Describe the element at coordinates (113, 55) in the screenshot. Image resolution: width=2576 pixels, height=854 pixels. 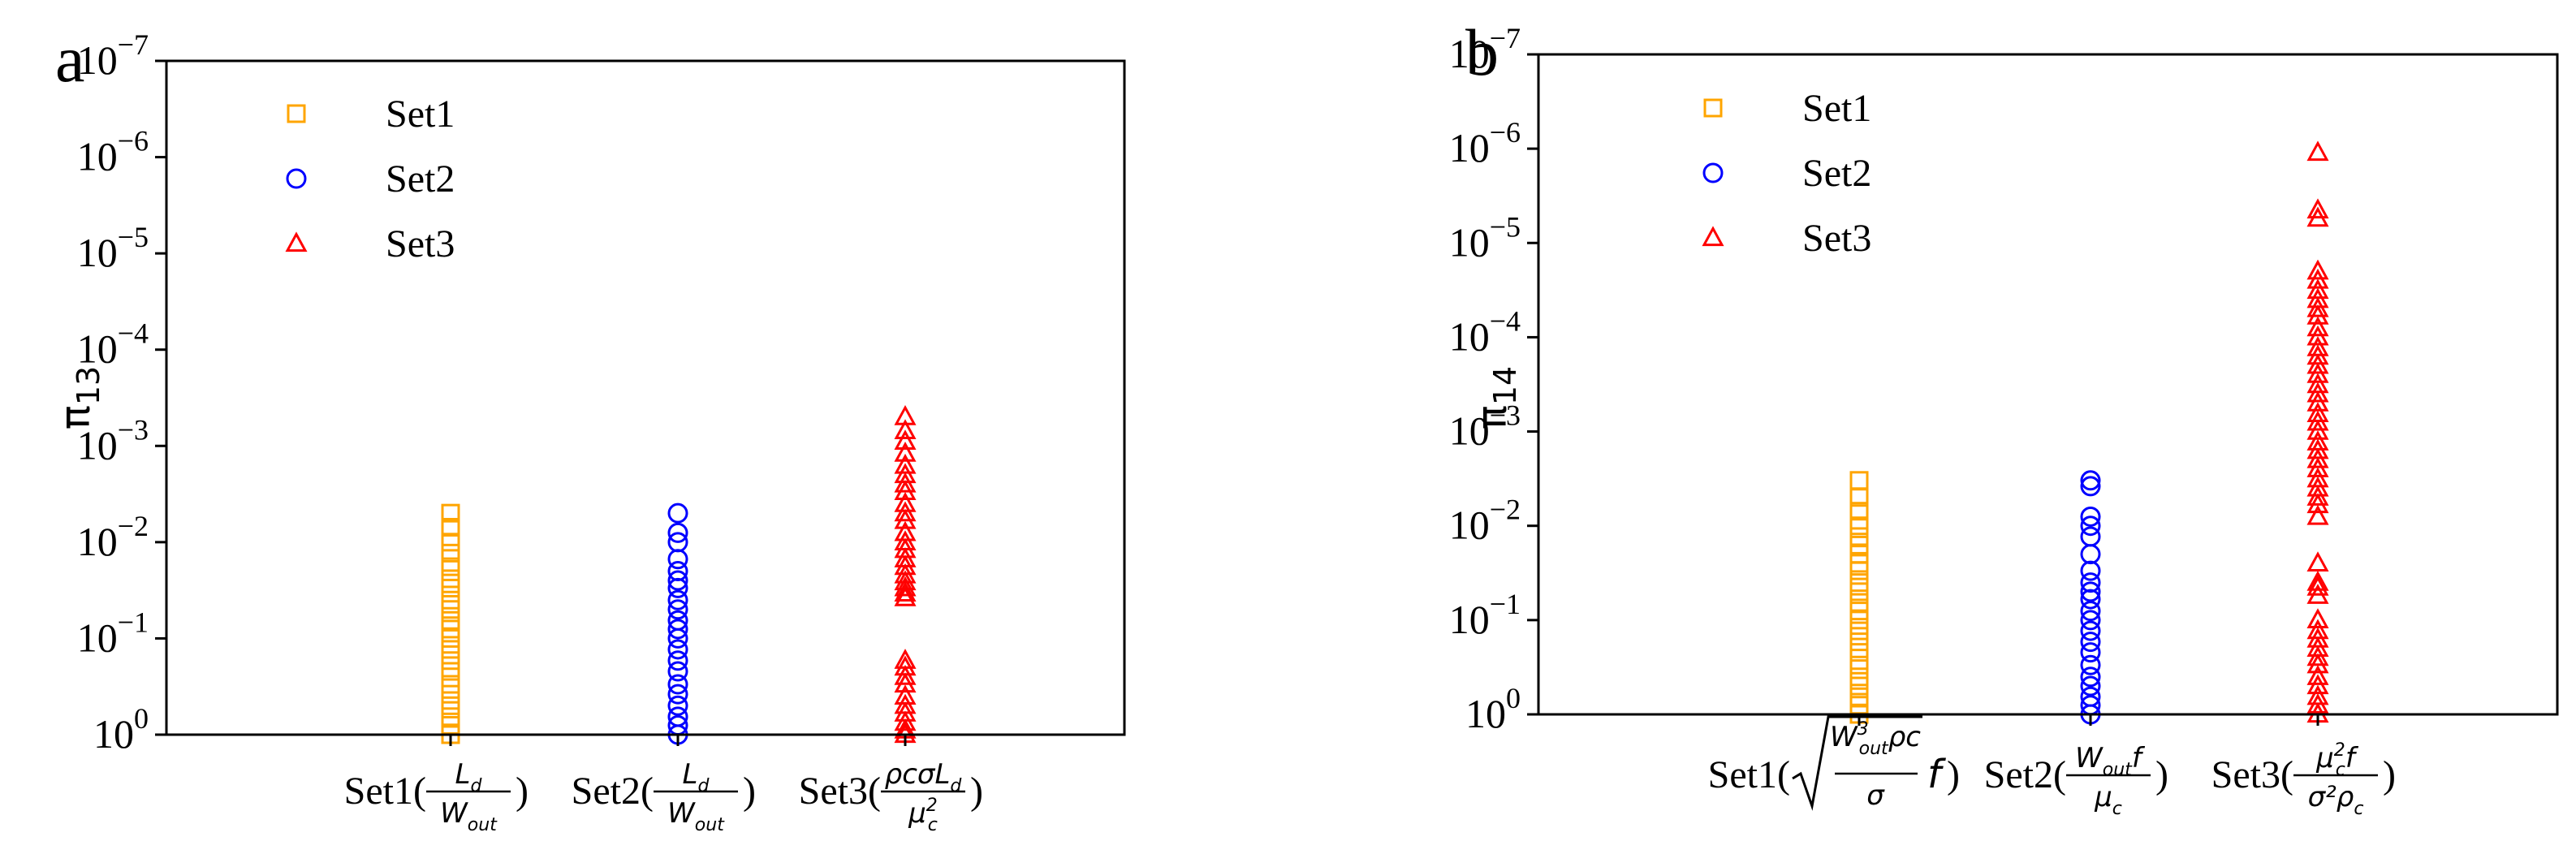
I see `y-tick-label: 10⁻⁷` at that location.